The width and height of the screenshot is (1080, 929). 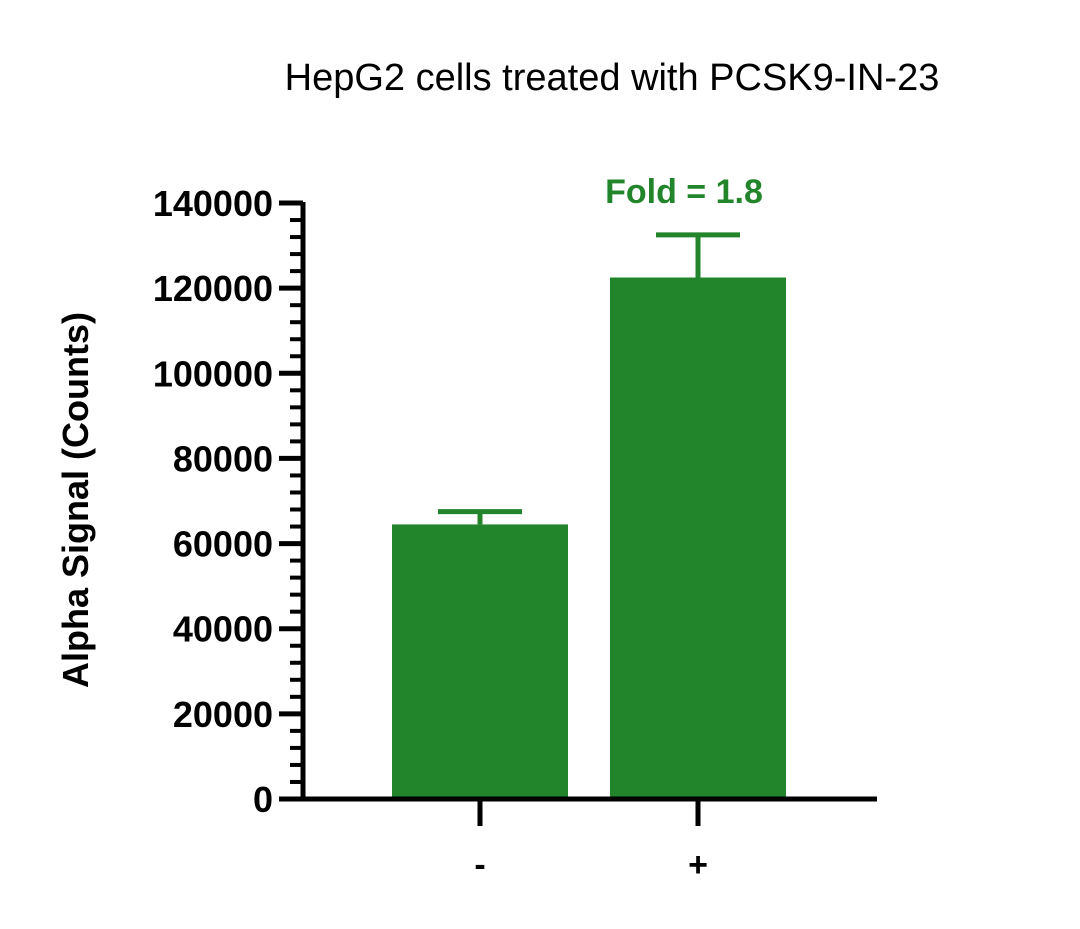 I want to click on y-tick-label: 120000, so click(x=213, y=288).